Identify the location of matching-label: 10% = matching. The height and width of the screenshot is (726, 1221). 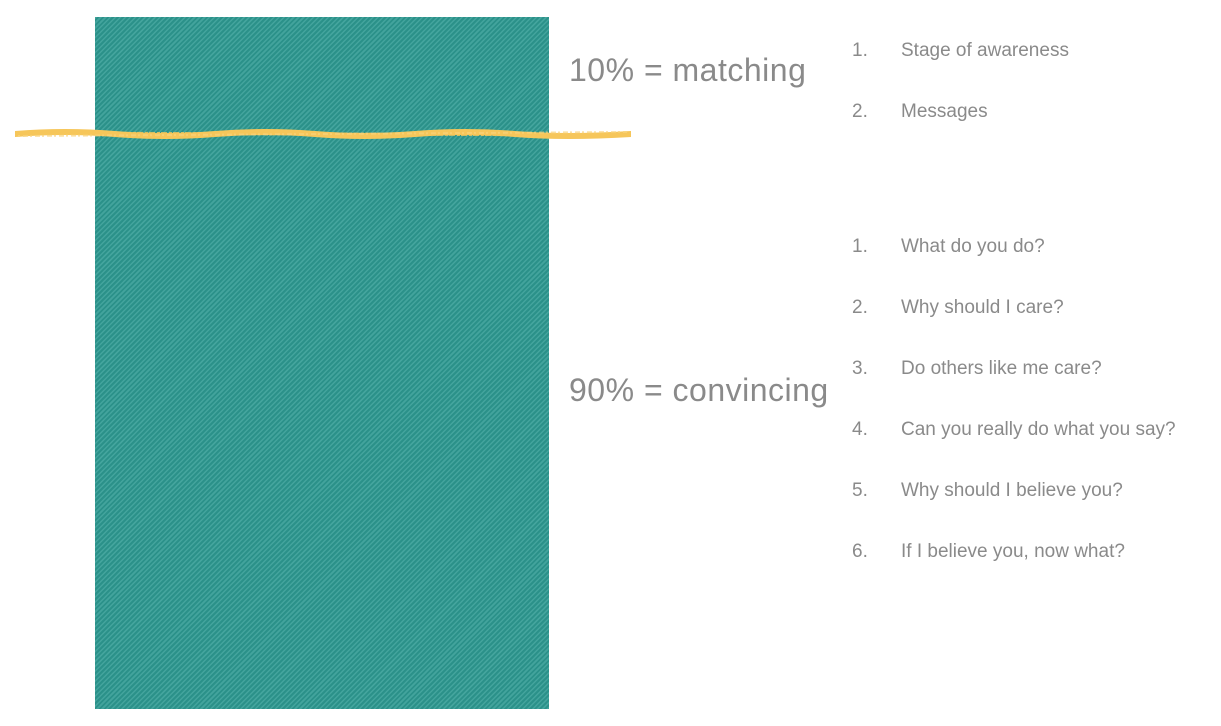
(688, 70).